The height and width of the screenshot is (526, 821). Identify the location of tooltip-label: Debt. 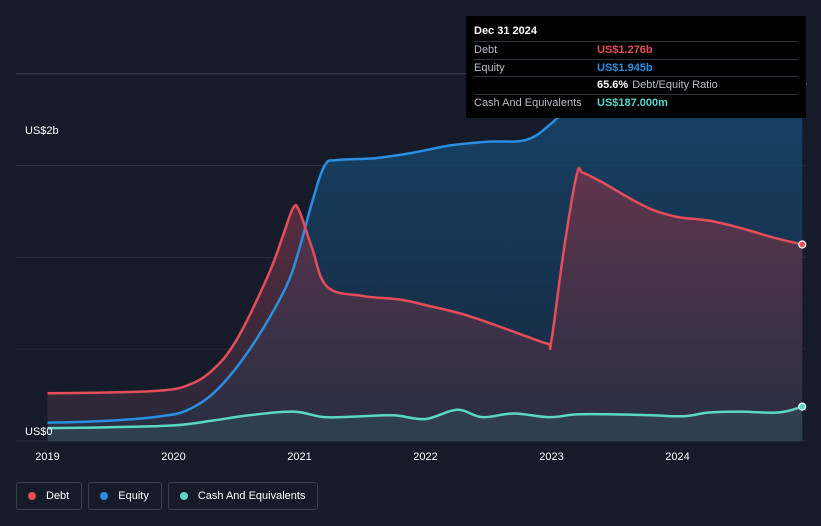
(486, 50).